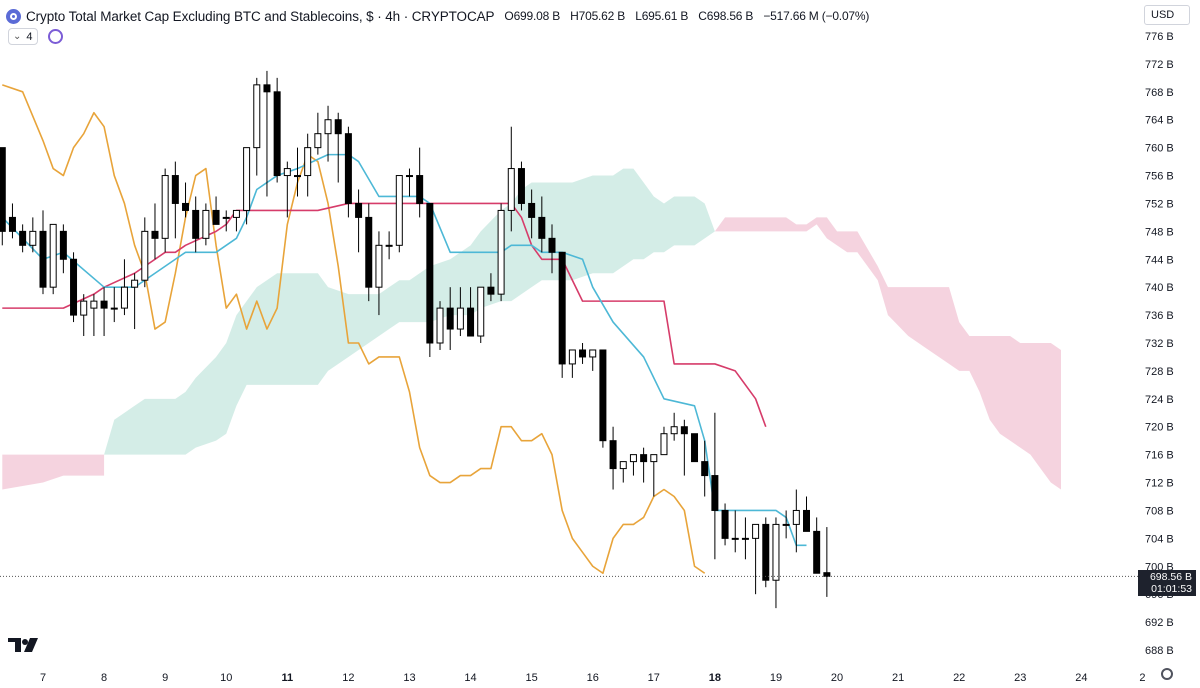 The height and width of the screenshot is (688, 1200). What do you see at coordinates (537, 16) in the screenshot?
I see `ohlc-open-value: 699.08 B` at bounding box center [537, 16].